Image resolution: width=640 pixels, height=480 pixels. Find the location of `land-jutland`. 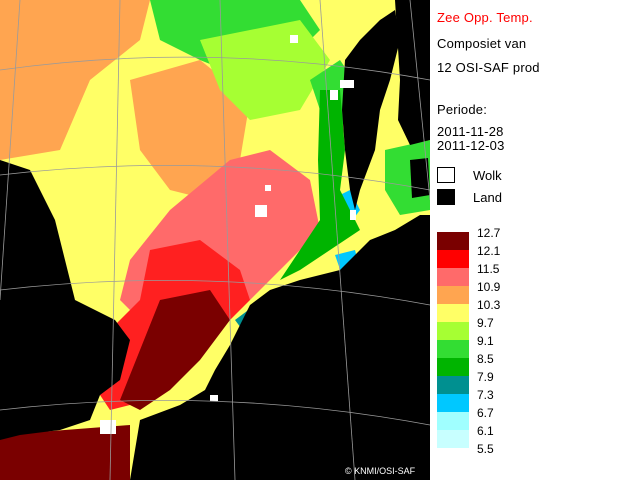

land-jutland is located at coordinates (371, 110).